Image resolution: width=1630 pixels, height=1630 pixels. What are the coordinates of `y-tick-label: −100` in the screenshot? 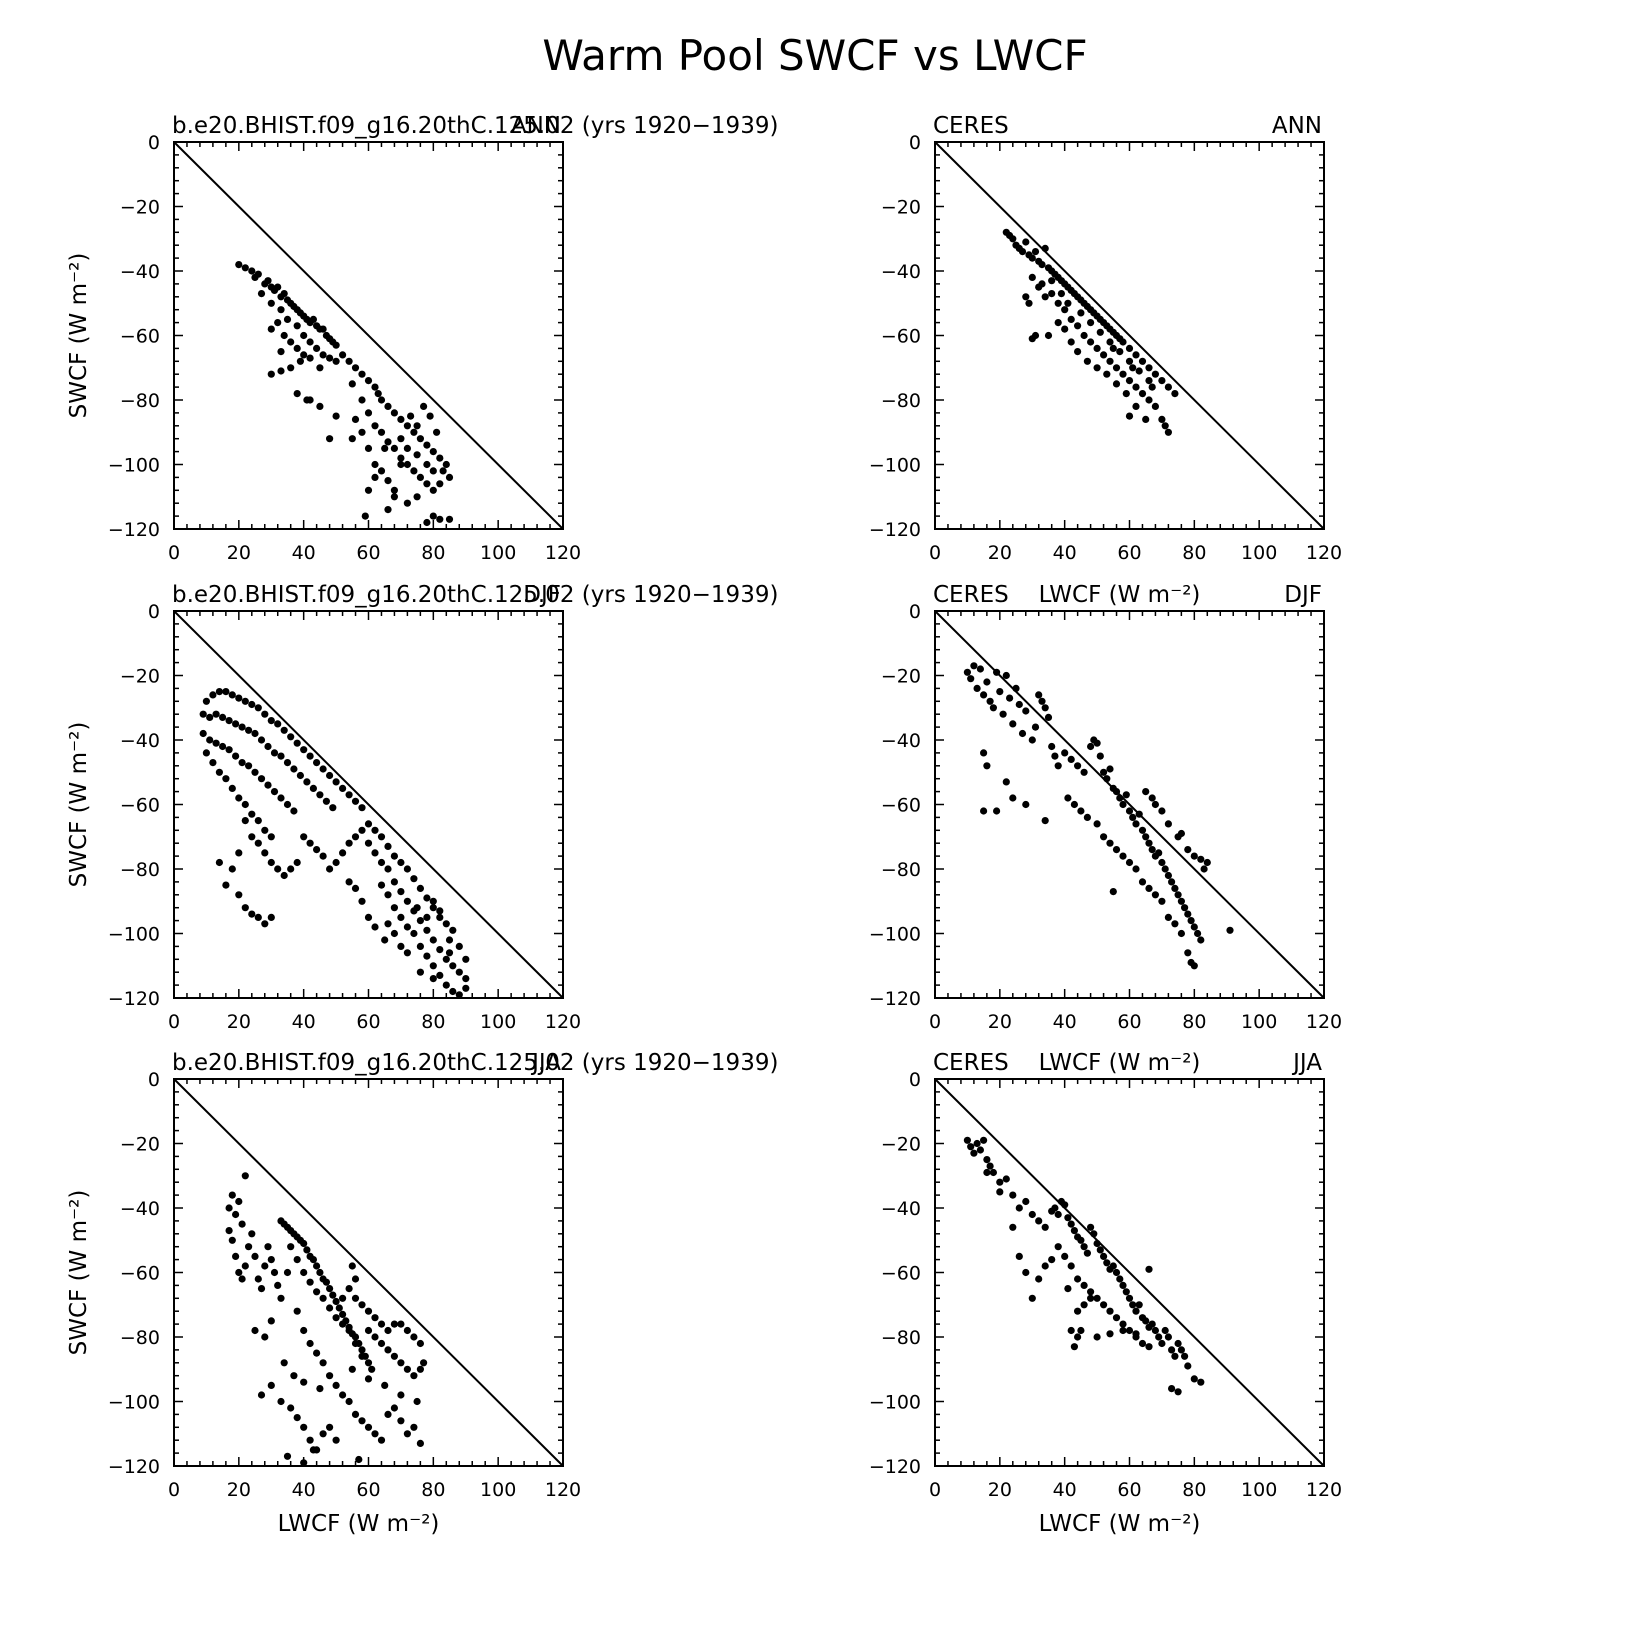 It's located at (134, 1403).